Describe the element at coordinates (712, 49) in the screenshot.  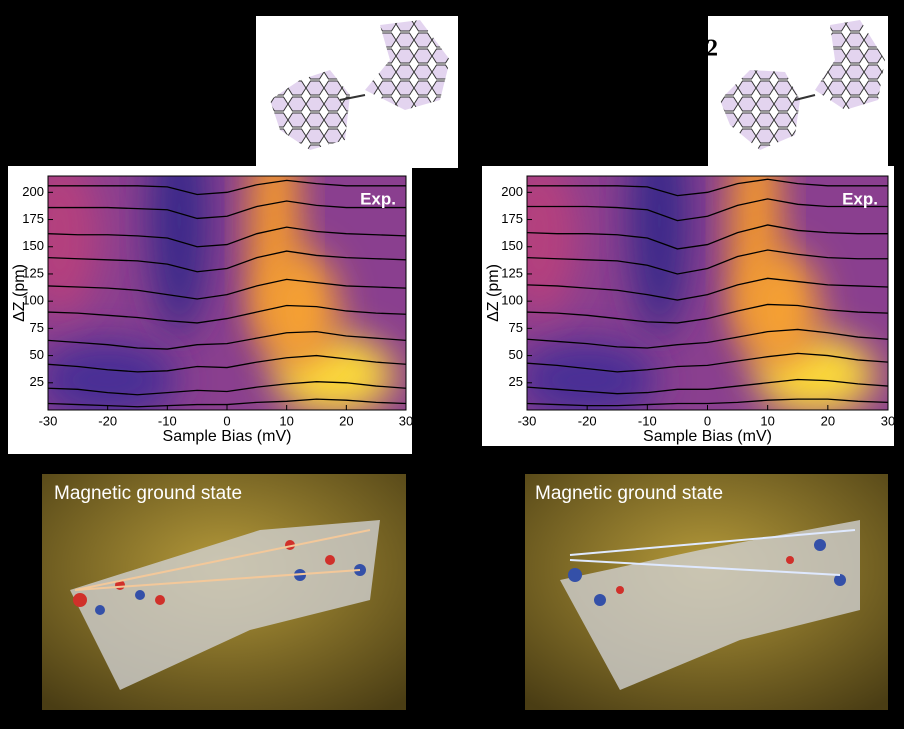
I see `fragment-label: 2` at that location.